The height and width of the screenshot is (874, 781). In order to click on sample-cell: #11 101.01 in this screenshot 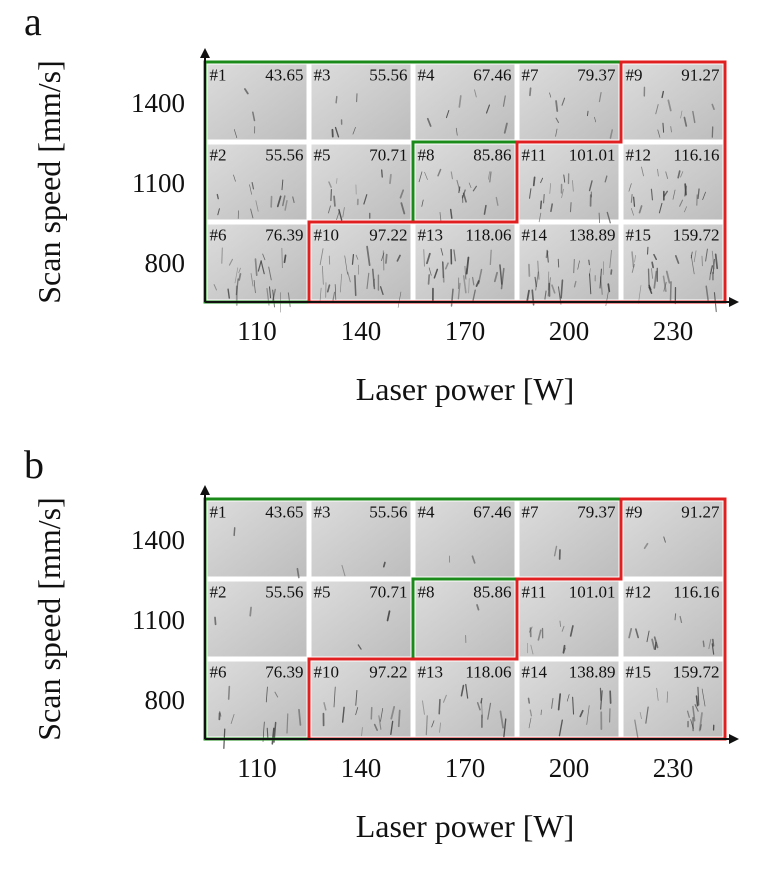, I will do `click(569, 619)`.